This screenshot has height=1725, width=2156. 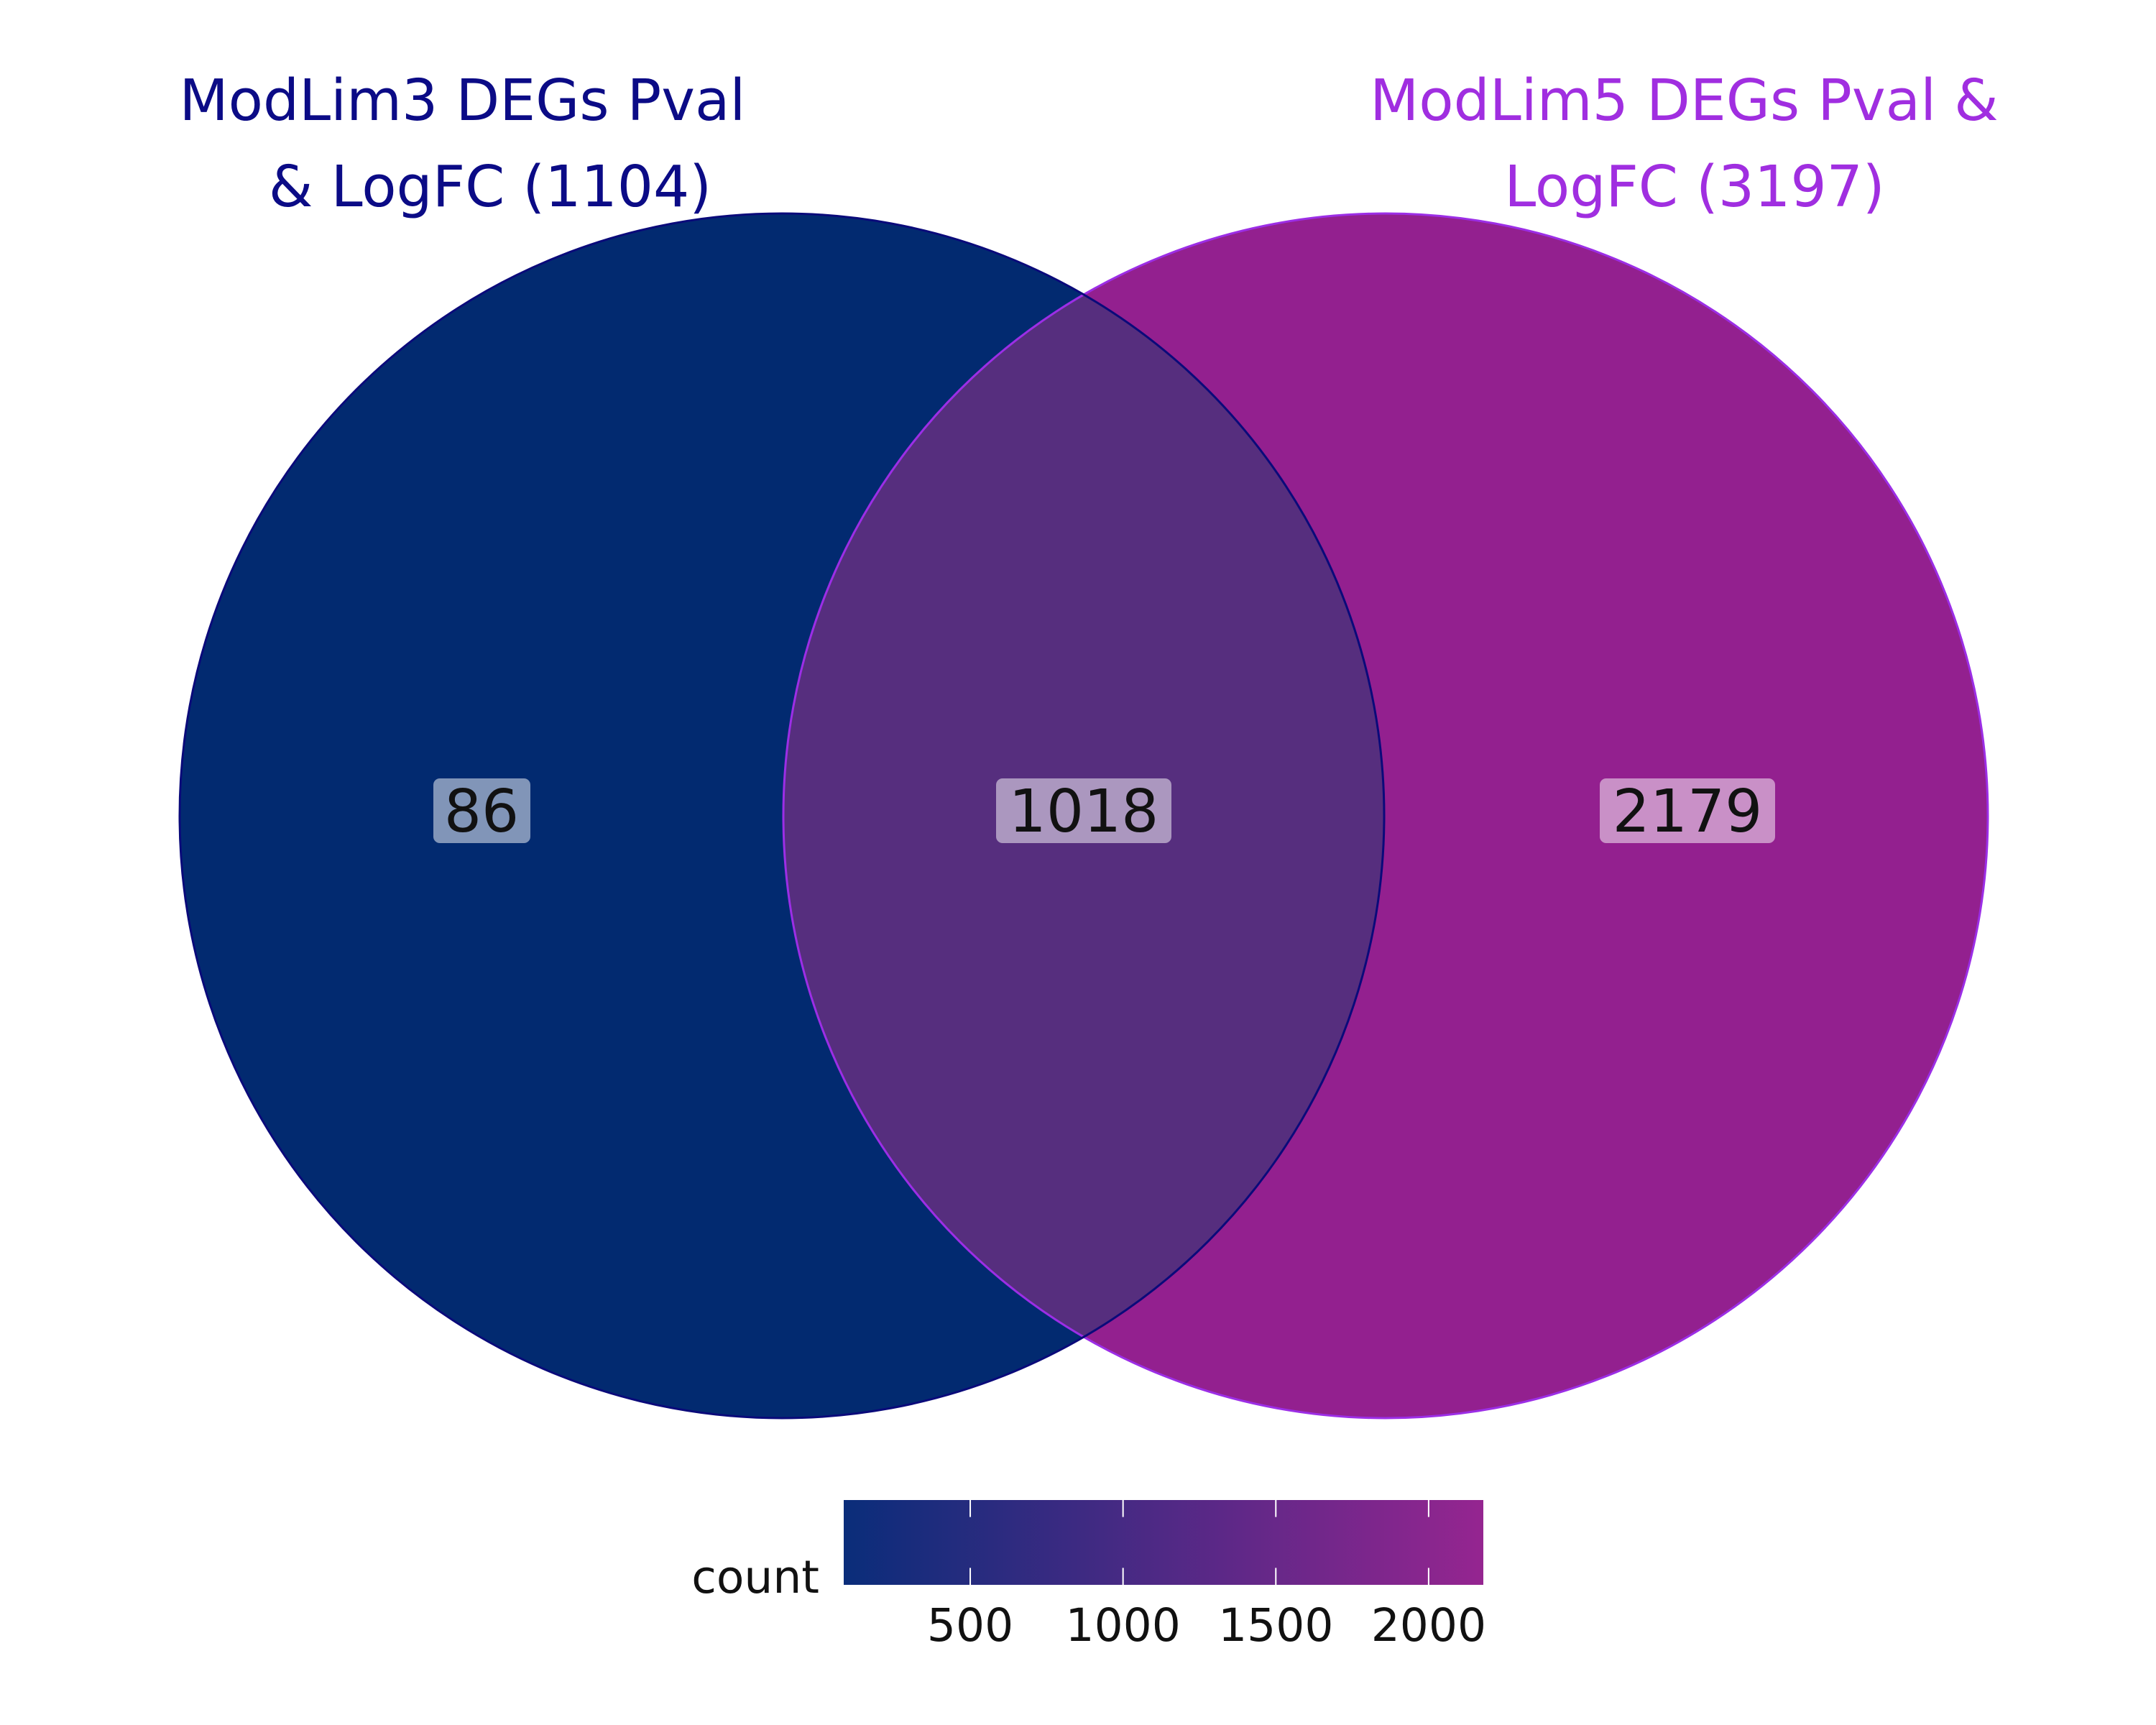 What do you see at coordinates (1429, 1625) in the screenshot?
I see `legend-tick-label: 2000` at bounding box center [1429, 1625].